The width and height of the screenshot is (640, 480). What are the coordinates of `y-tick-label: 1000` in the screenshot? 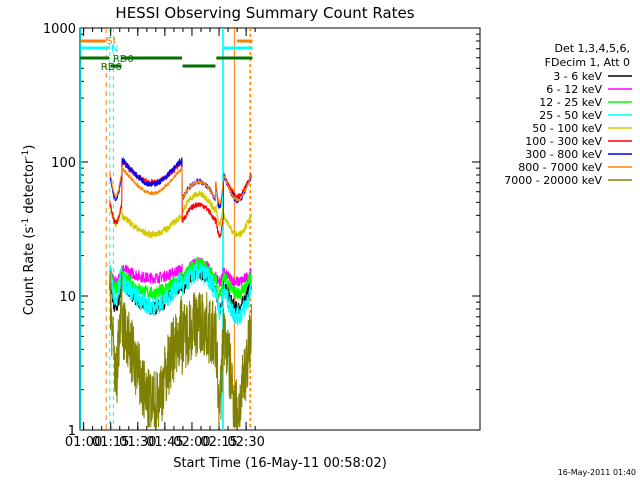 It's located at (59, 29).